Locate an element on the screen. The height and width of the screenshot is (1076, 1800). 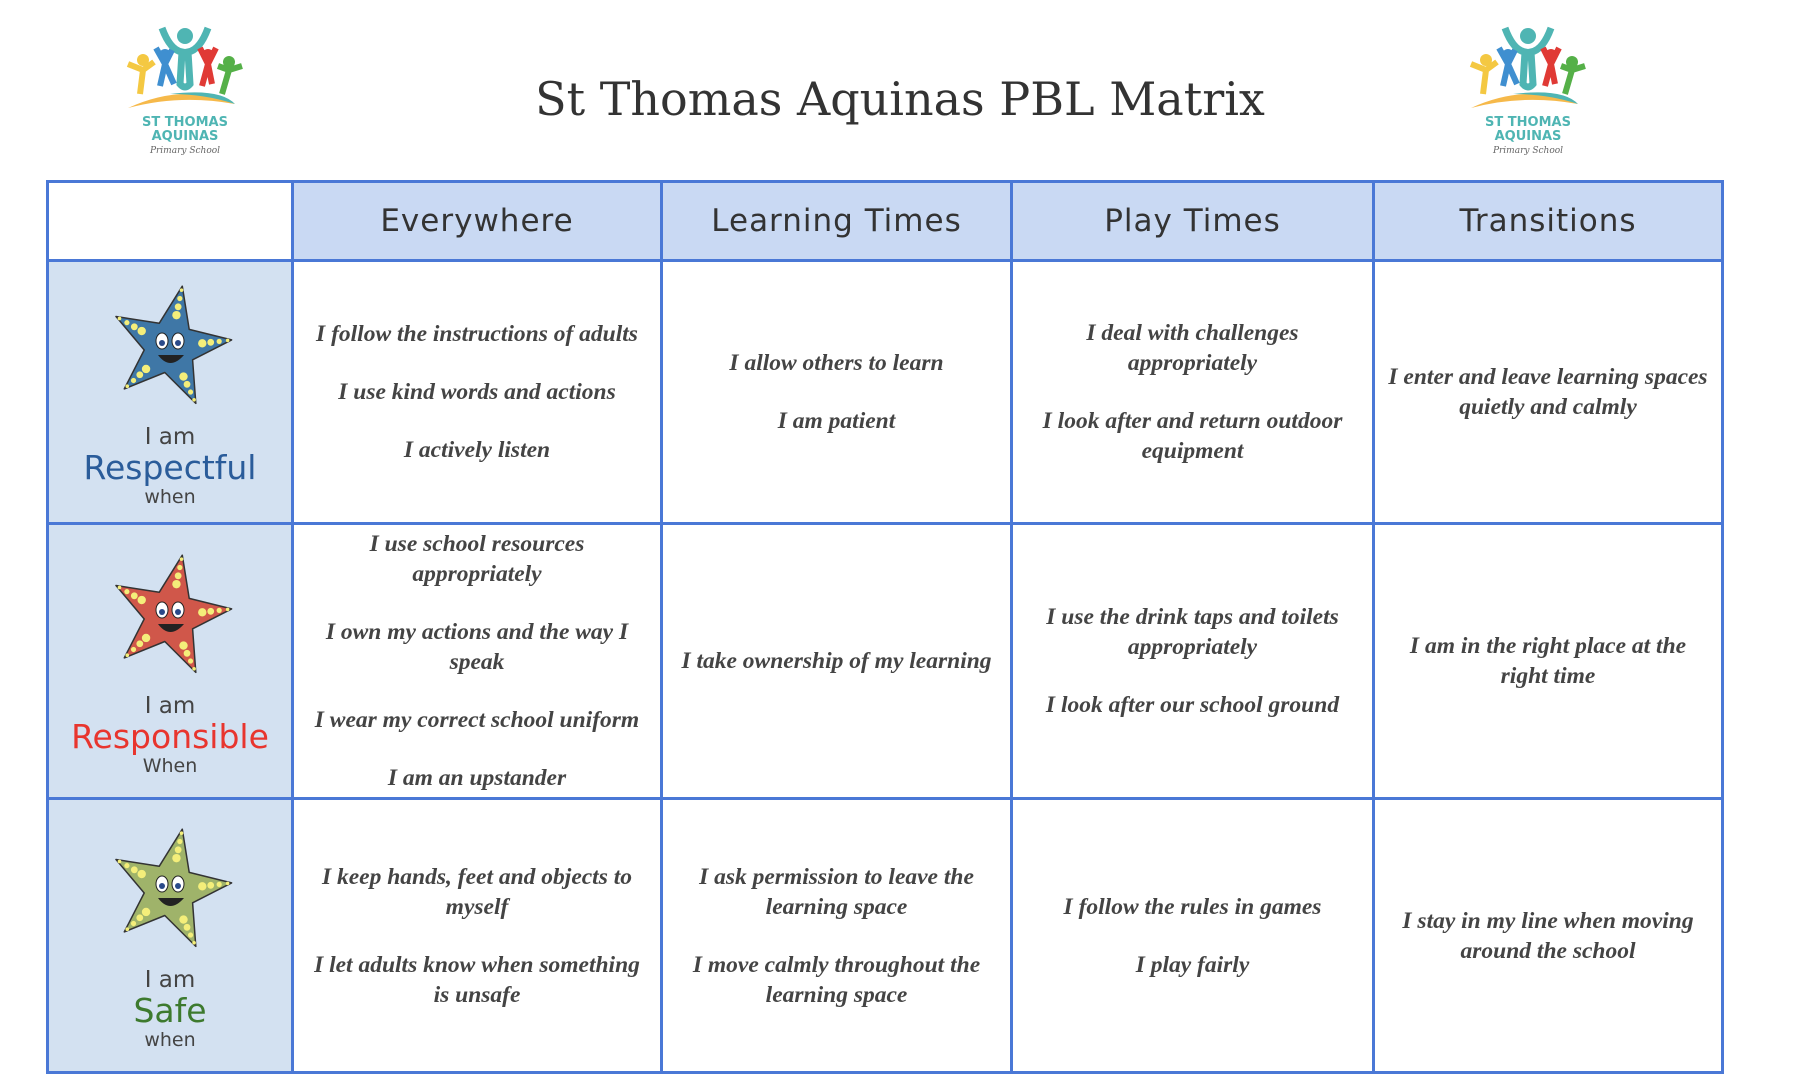
behaviour-statement: I use kind words and actions is located at coordinates (477, 392).